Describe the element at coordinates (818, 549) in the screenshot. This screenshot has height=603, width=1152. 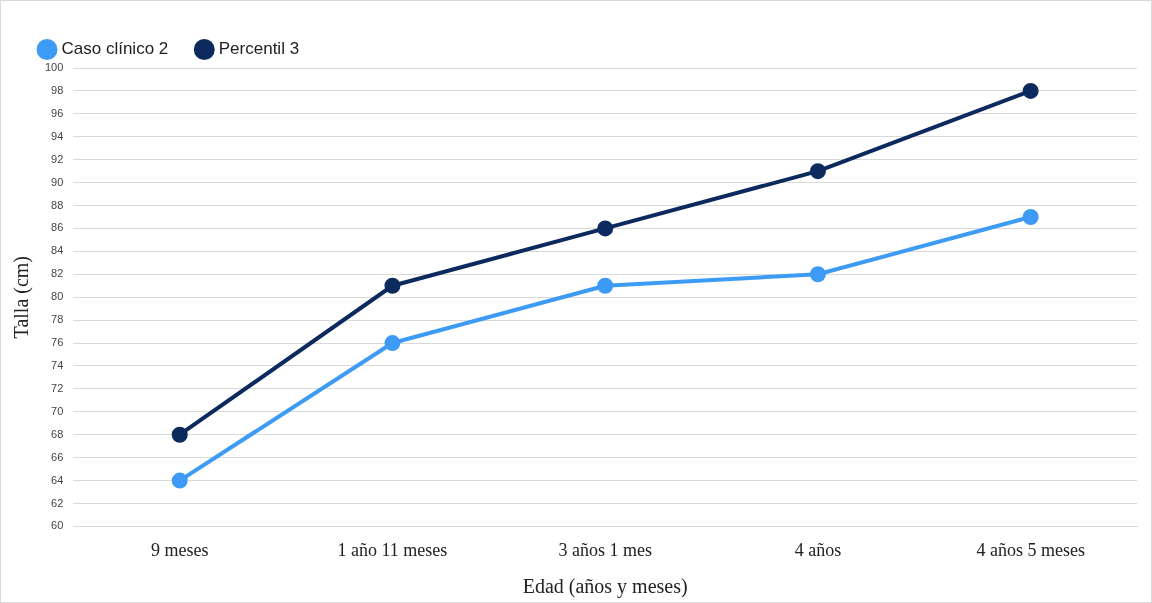
I see `x-tick-label: 4 años` at that location.